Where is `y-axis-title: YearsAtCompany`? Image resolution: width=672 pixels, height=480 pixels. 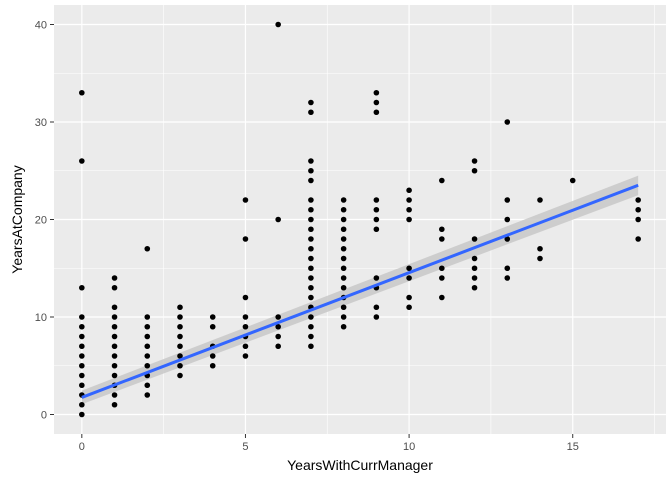
y-axis-title: YearsAtCompany is located at coordinates (17, 219).